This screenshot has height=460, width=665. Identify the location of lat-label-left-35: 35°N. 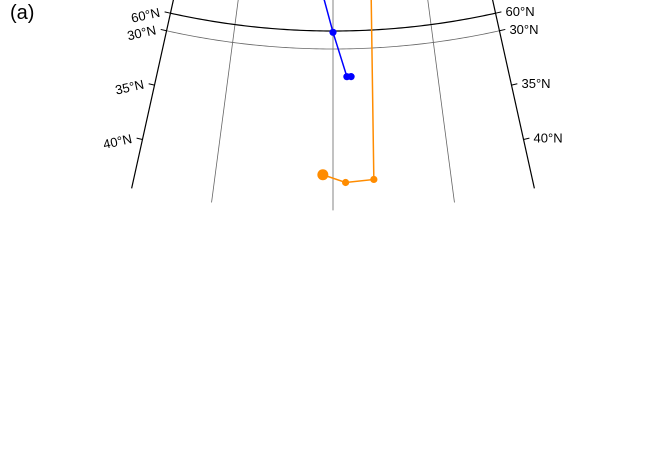
(130, 87).